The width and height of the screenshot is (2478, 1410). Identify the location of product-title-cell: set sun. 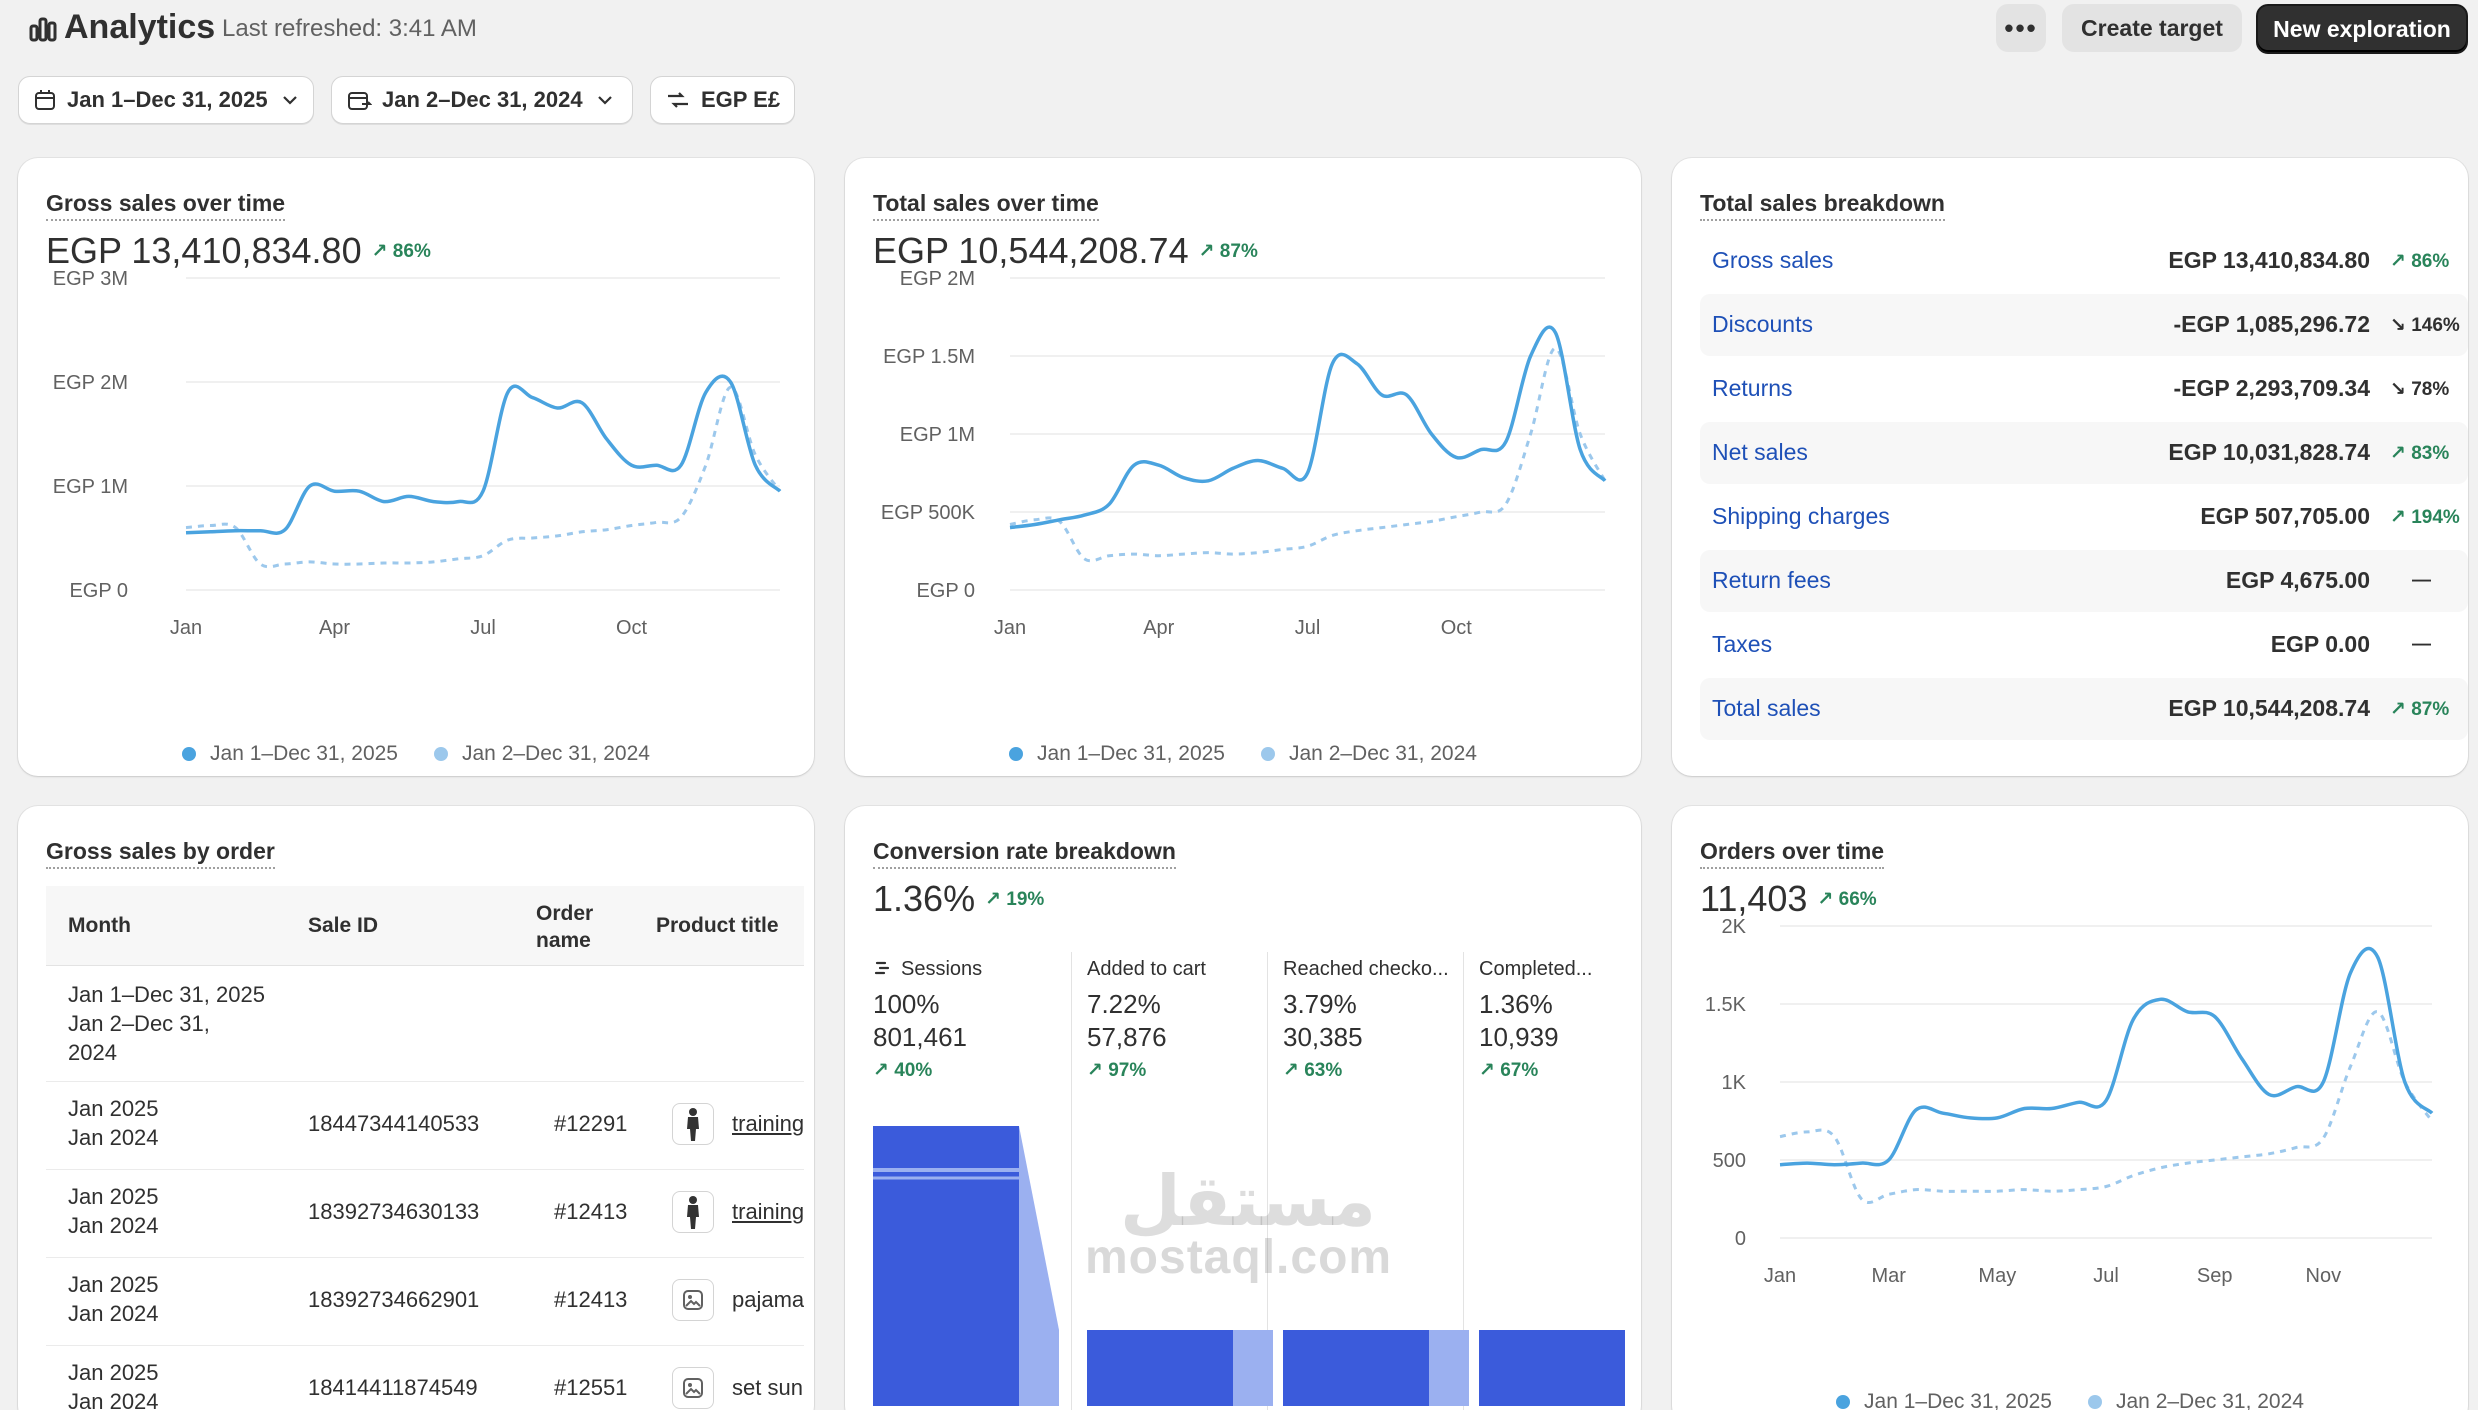
(767, 1387).